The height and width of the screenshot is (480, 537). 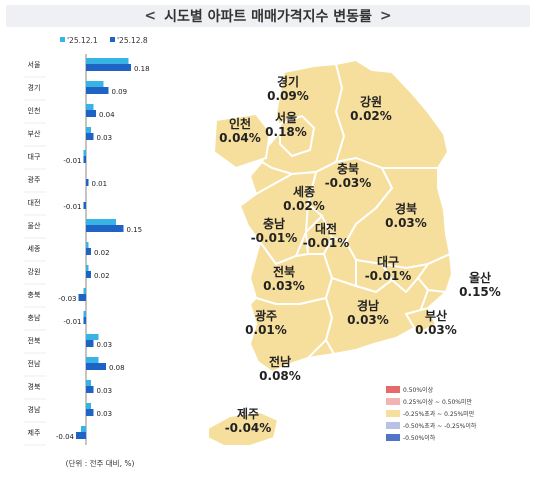 I want to click on data-label: 0.18, so click(x=142, y=69).